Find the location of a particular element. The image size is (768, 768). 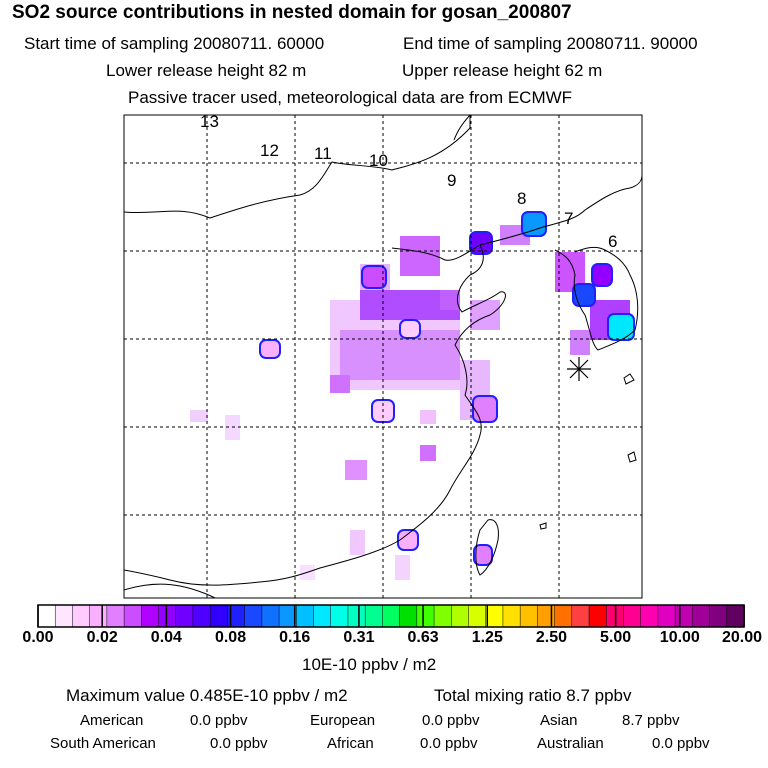

colorbar-tick-label: 0.16 is located at coordinates (295, 637).